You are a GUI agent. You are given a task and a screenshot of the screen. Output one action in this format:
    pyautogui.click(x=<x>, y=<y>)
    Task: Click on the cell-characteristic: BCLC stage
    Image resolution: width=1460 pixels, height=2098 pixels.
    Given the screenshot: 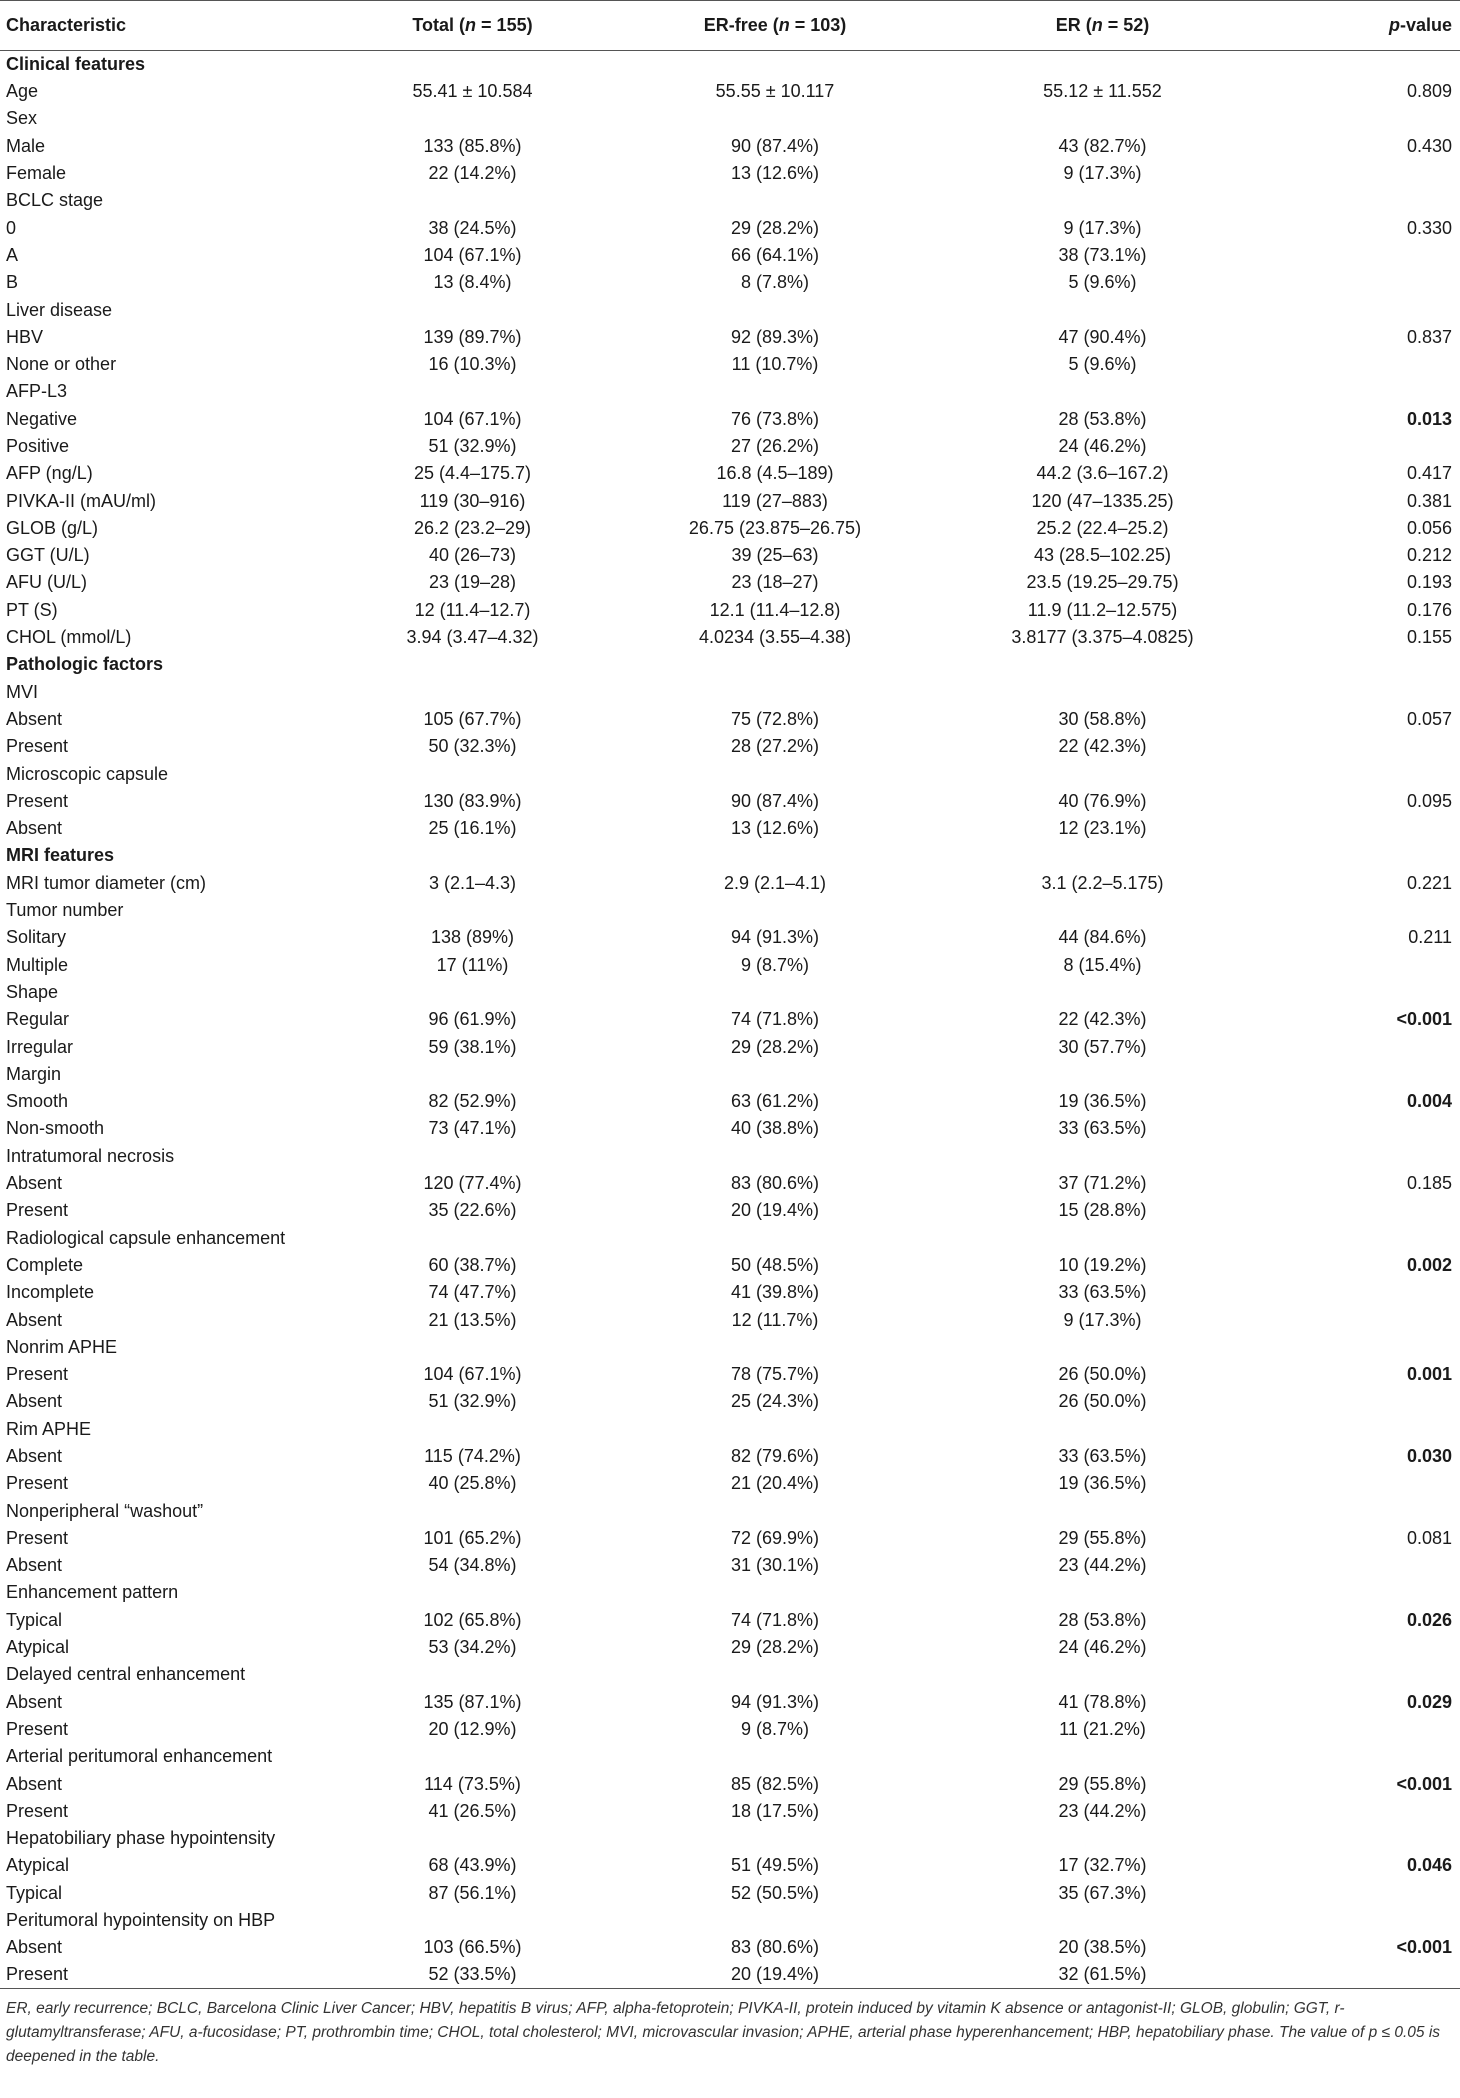 What is the action you would take?
    pyautogui.click(x=55, y=200)
    